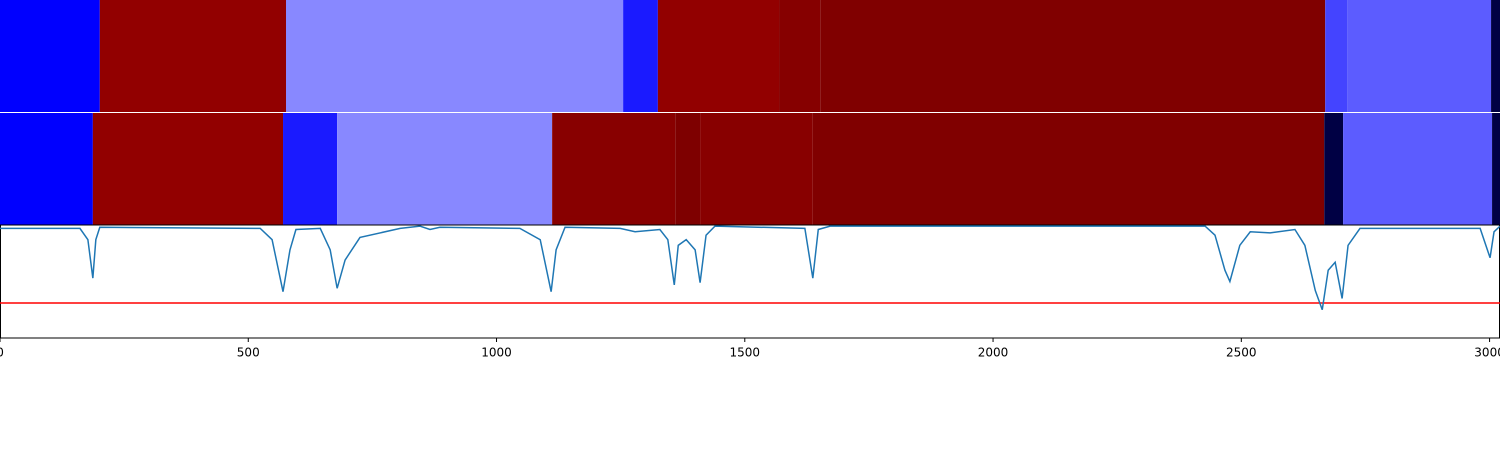  What do you see at coordinates (1241, 353) in the screenshot?
I see `x-tick-label: 2500` at bounding box center [1241, 353].